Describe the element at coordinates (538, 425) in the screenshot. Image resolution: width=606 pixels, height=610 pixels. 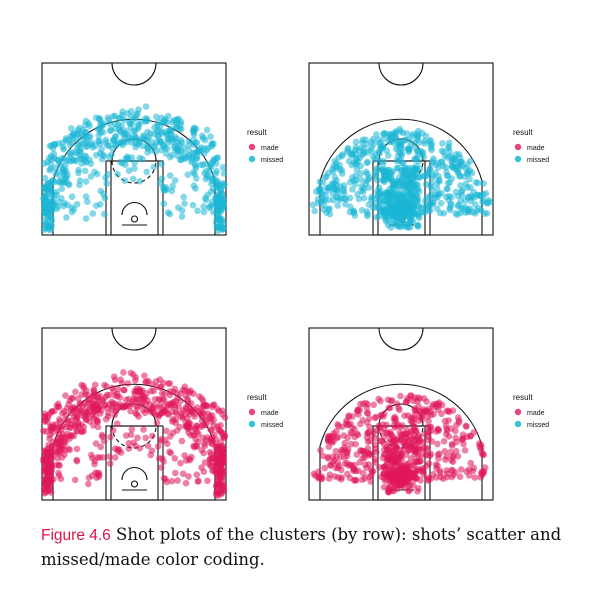
I see `legend-missed-label: missed` at that location.